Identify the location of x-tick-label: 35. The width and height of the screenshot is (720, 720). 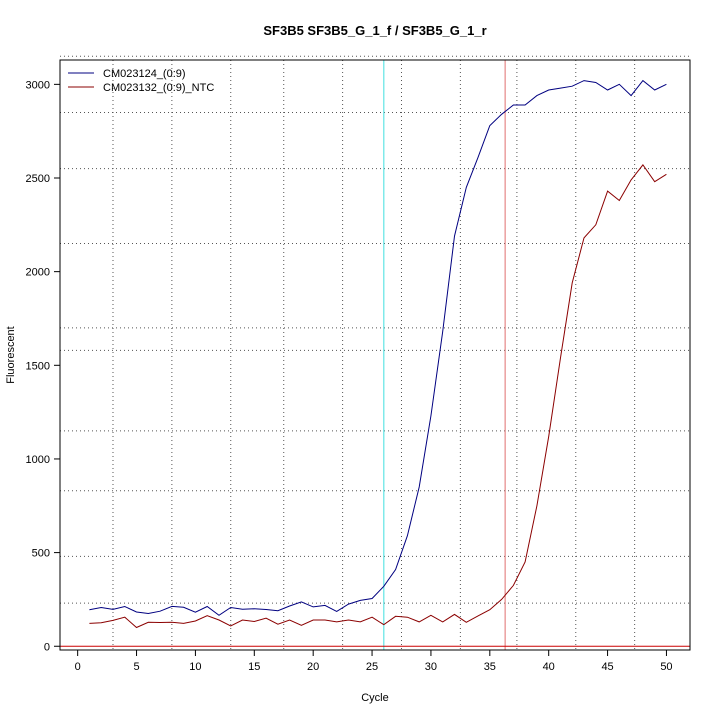
(490, 667).